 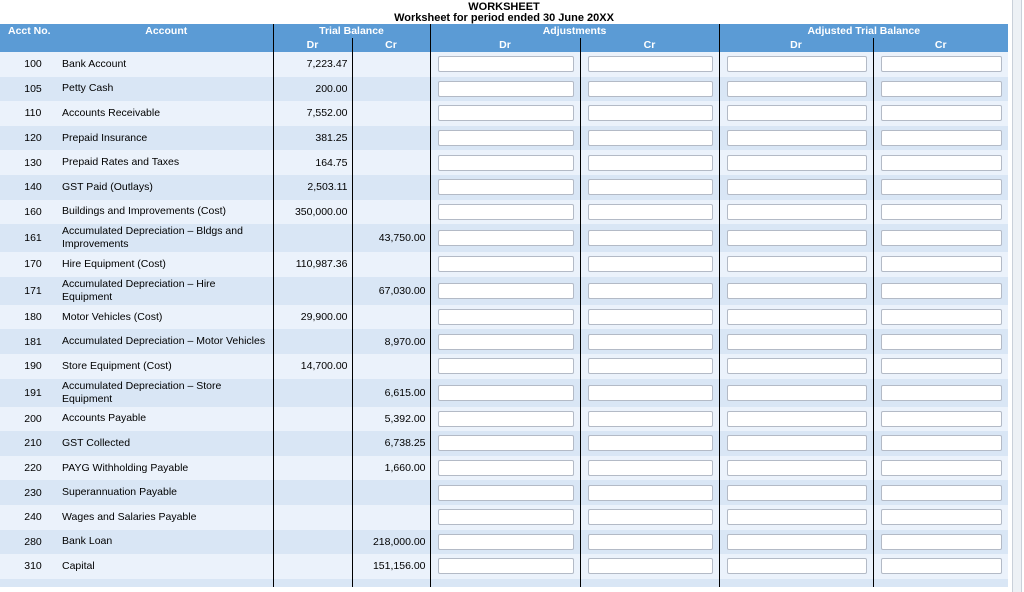 I want to click on trial-balance-cr-value: 5,392.00, so click(x=391, y=419).